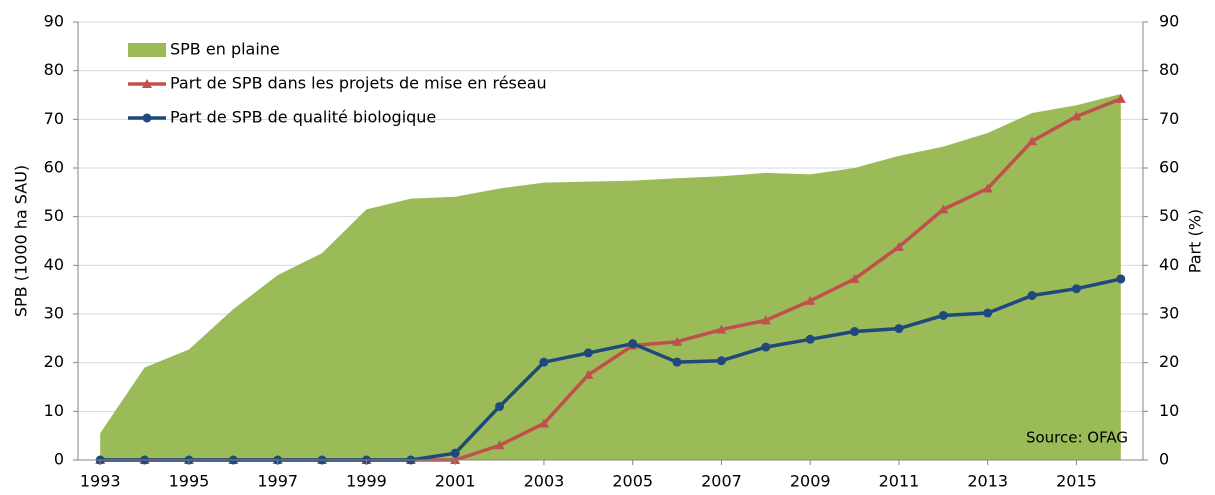 The width and height of the screenshot is (1215, 495). What do you see at coordinates (189, 481) in the screenshot?
I see `x-tick-label: 1995` at bounding box center [189, 481].